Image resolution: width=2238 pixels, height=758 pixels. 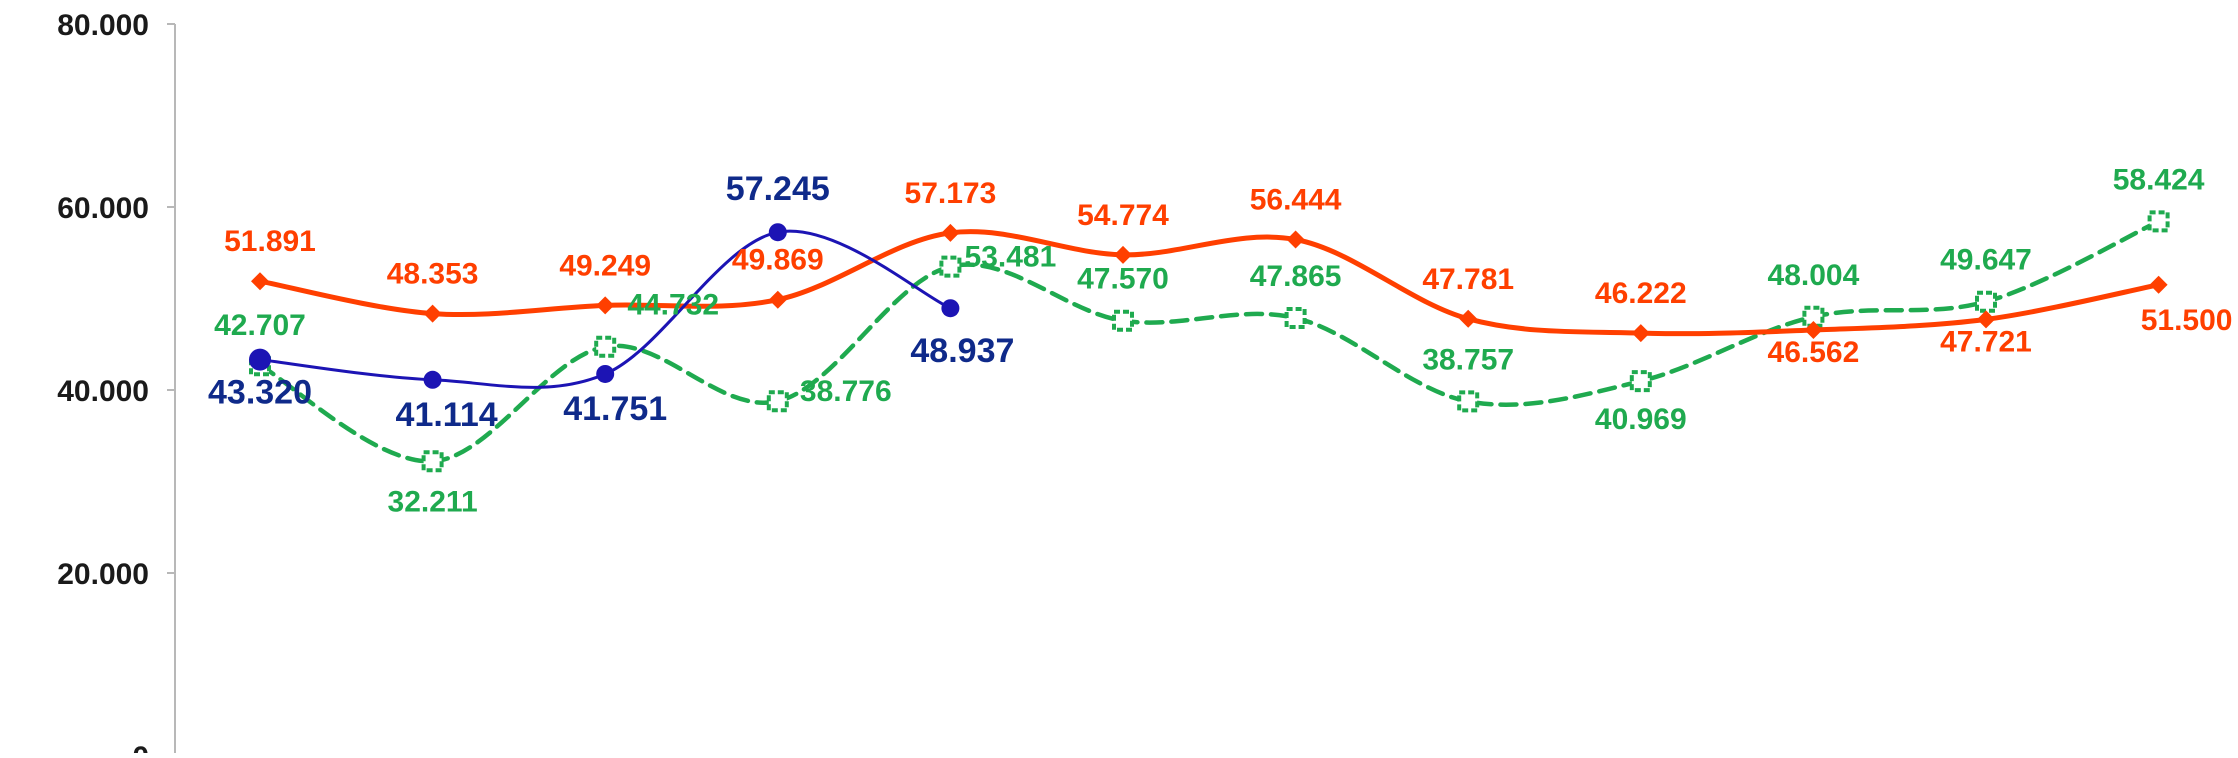 I want to click on series-green-data-label: 47.865, so click(x=1296, y=276).